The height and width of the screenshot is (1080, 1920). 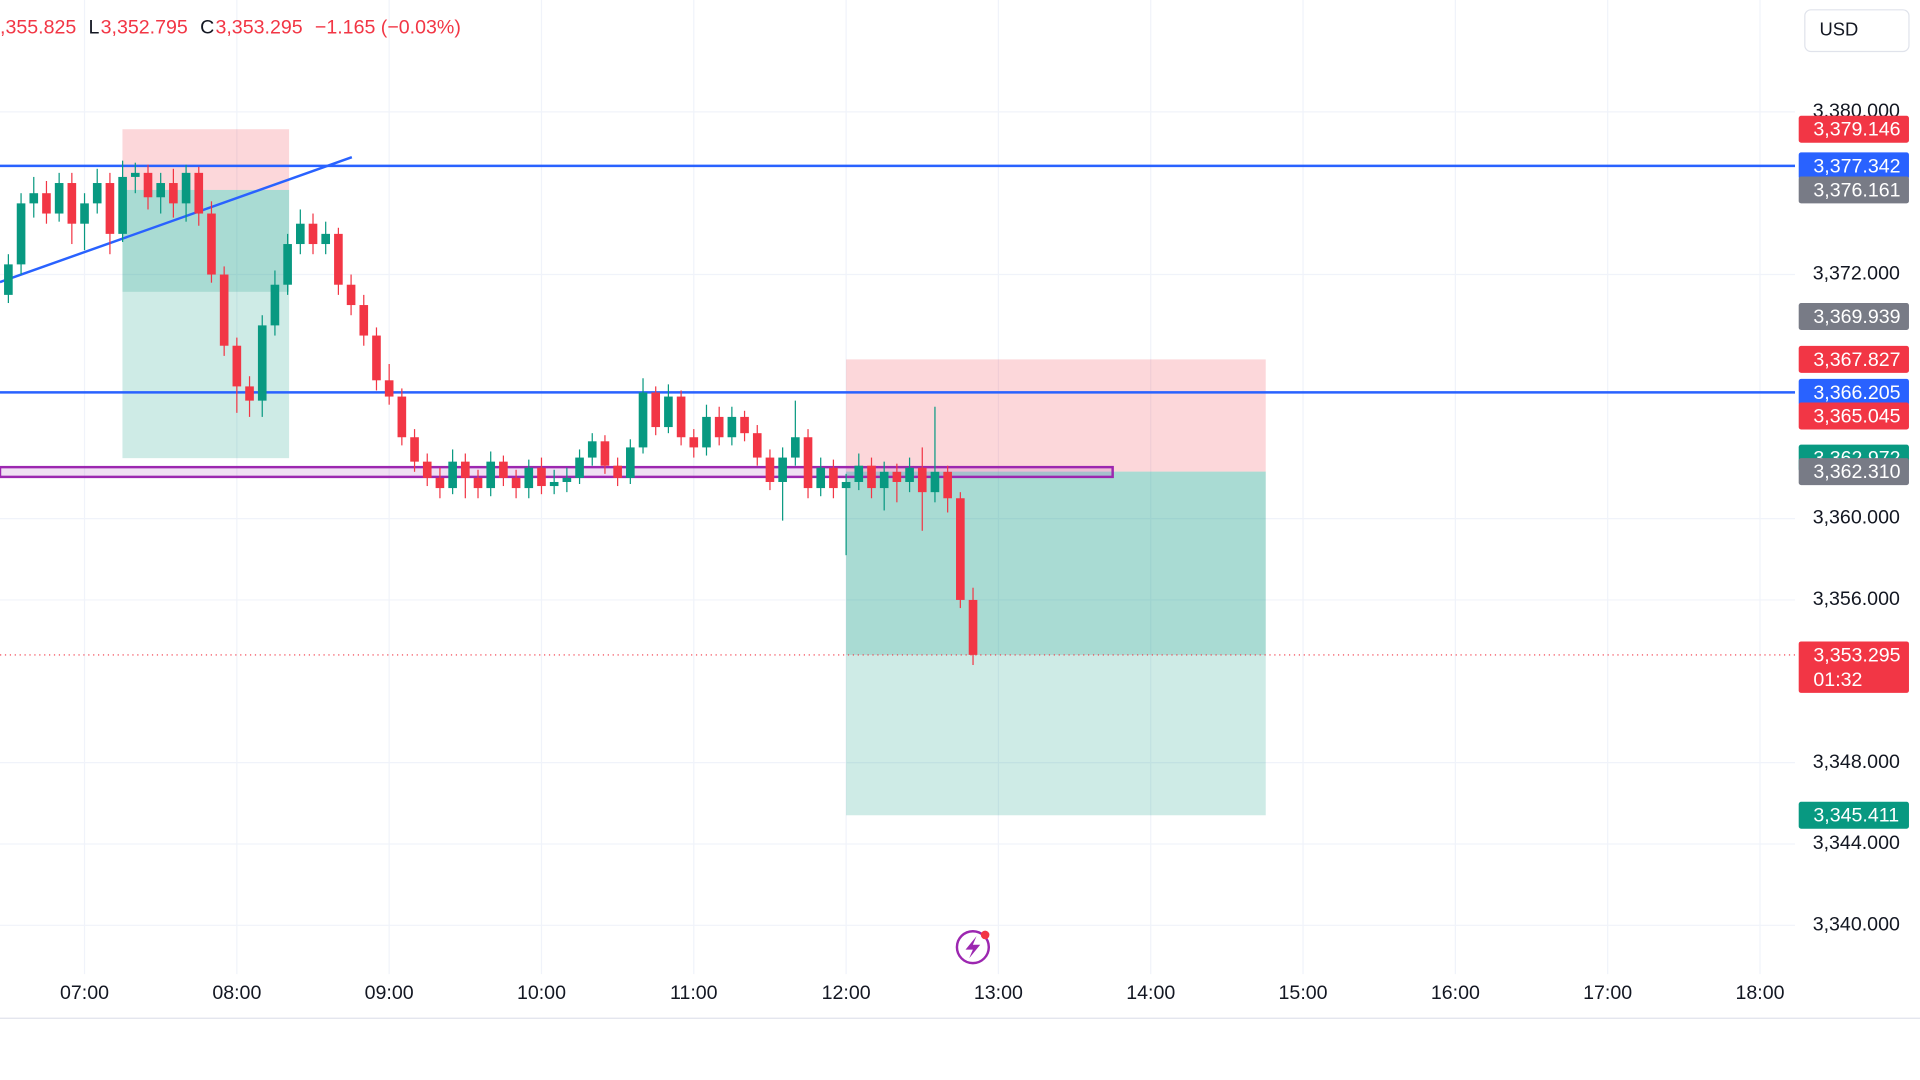 I want to click on currency-button, so click(x=1857, y=31).